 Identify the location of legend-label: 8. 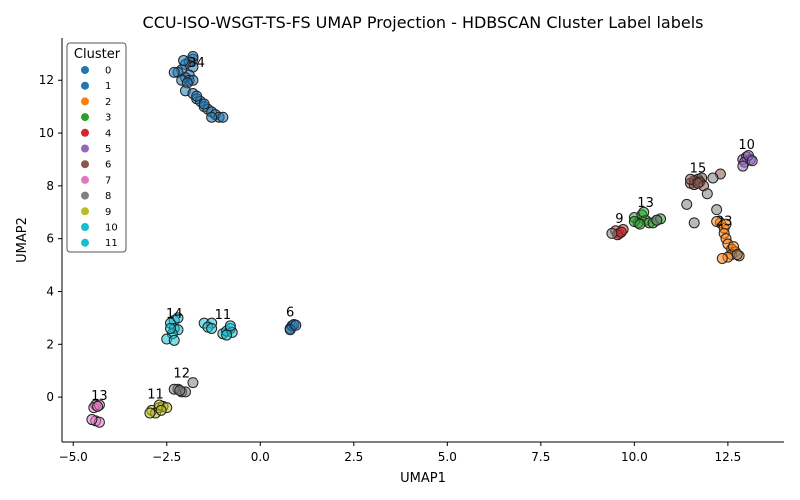
(108, 196).